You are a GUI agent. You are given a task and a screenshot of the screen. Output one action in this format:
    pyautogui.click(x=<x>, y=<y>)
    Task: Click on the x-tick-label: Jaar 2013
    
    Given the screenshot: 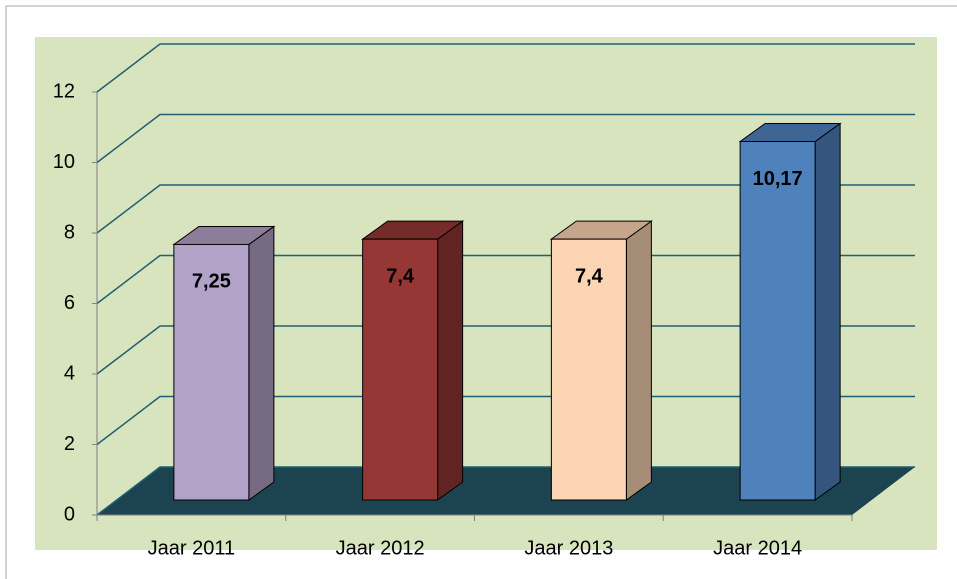 What is the action you would take?
    pyautogui.click(x=568, y=548)
    